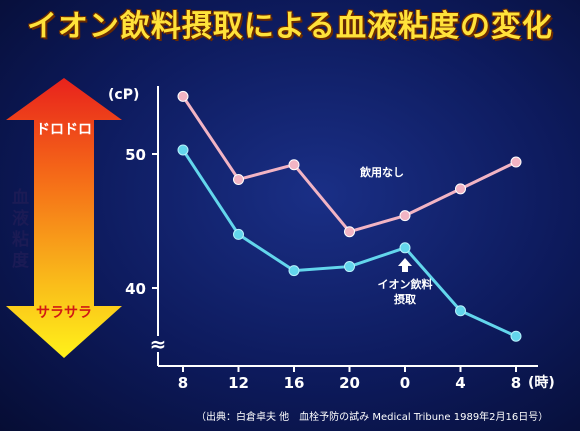 The height and width of the screenshot is (431, 580). I want to click on x-tick-label: 20, so click(349, 383).